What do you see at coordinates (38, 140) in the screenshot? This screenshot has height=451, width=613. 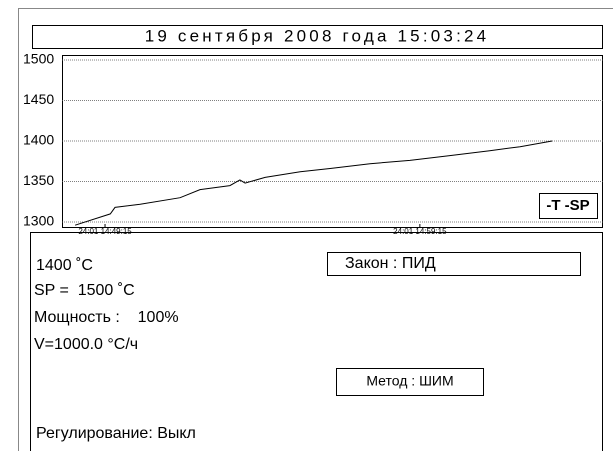 I see `y-tick-label: 1400` at bounding box center [38, 140].